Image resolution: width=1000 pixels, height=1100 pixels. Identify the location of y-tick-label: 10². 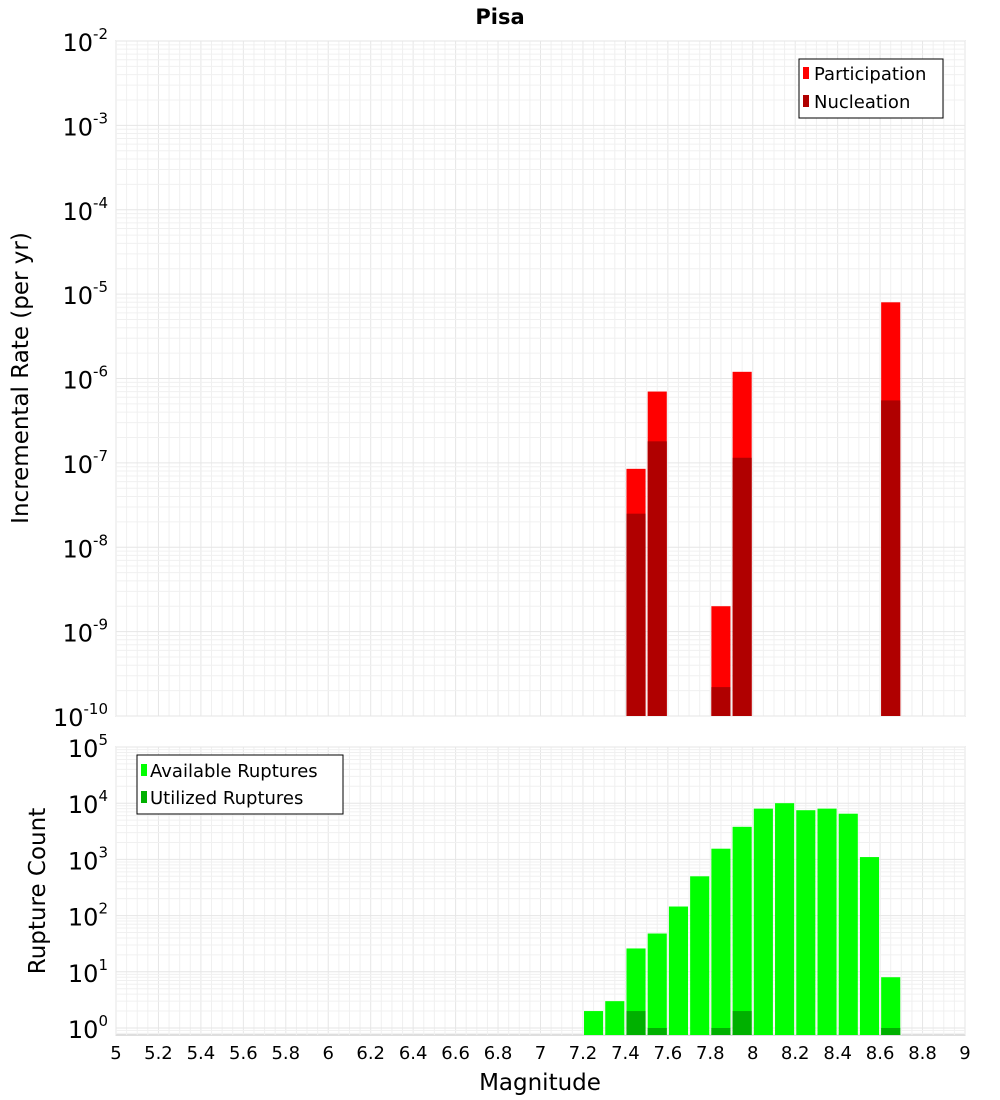
(88, 916).